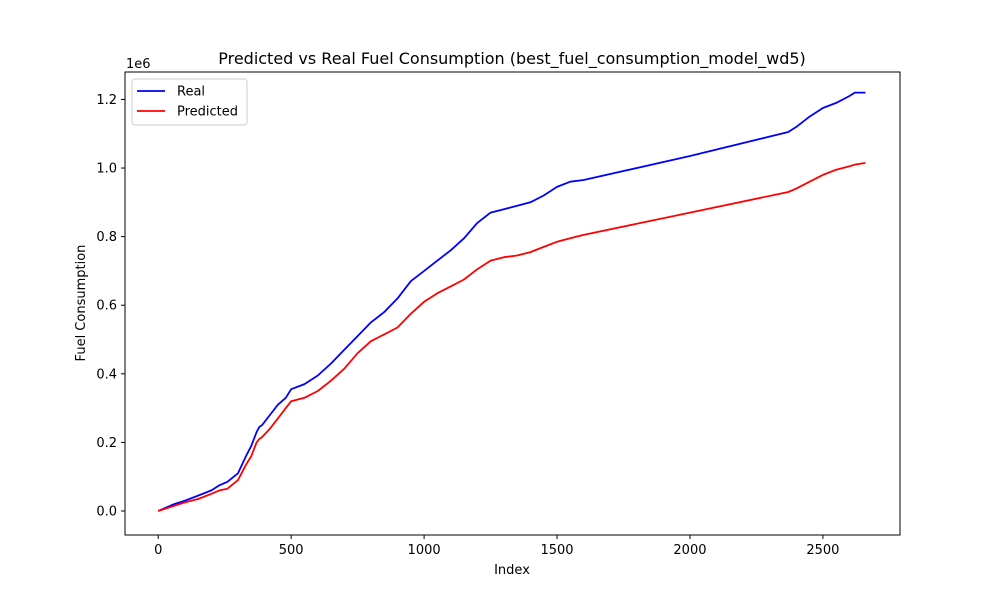 This screenshot has width=1000, height=600. What do you see at coordinates (496, 546) in the screenshot?
I see `x-axis-ticks: 0 500 1000 1500 2000 2500` at bounding box center [496, 546].